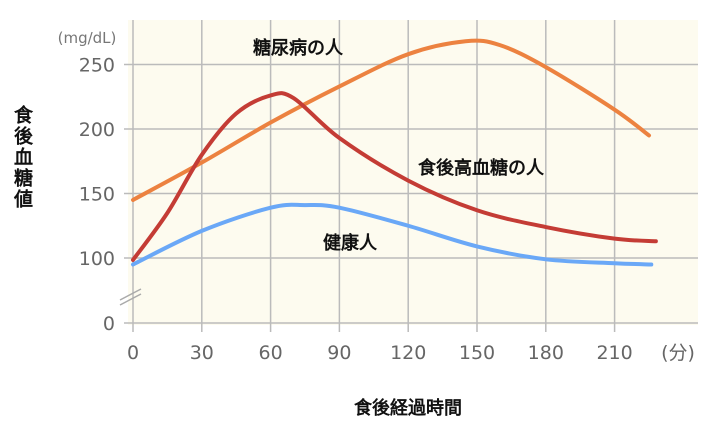  What do you see at coordinates (97, 66) in the screenshot?
I see `y-tick-label: 250` at bounding box center [97, 66].